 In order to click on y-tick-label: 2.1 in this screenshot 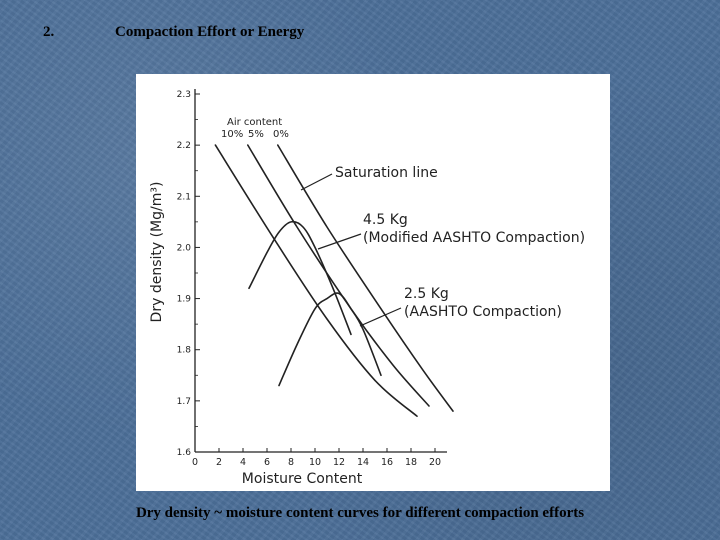, I will do `click(184, 197)`.